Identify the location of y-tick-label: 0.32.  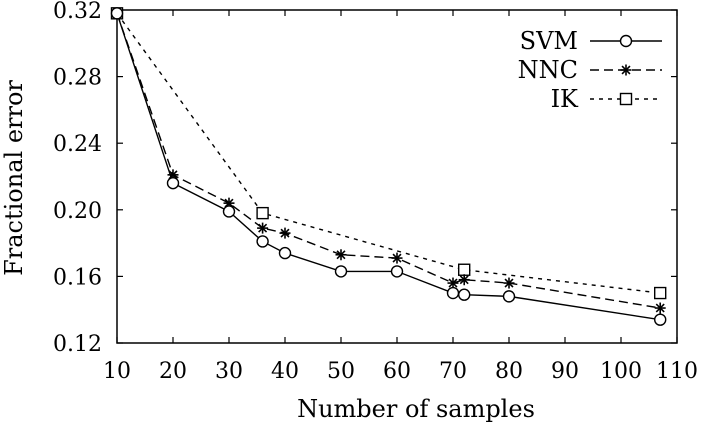
(77, 12).